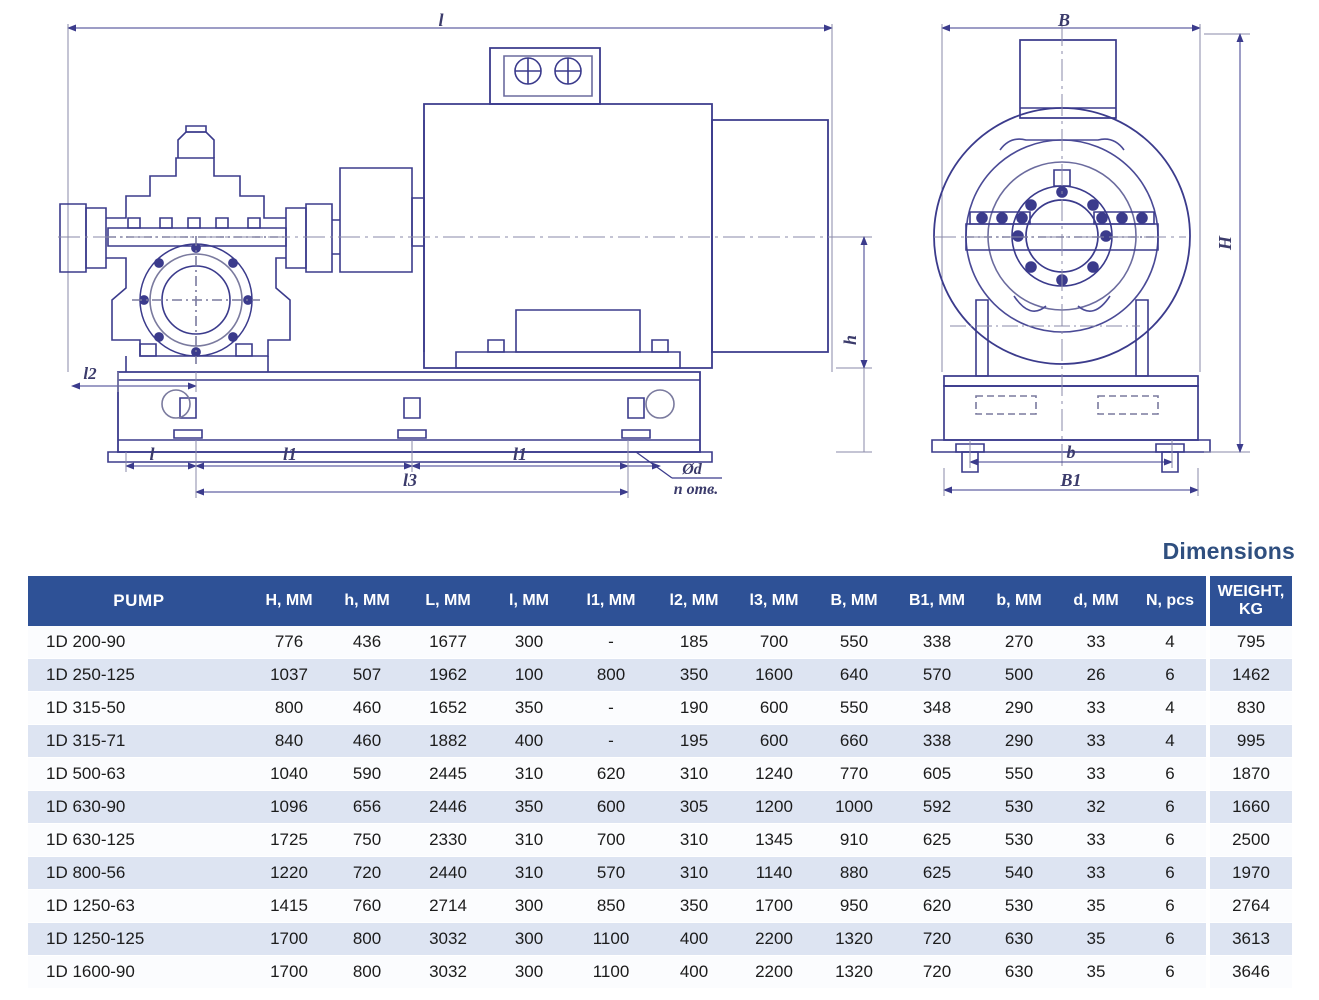 The image size is (1319, 1000). What do you see at coordinates (611, 807) in the screenshot?
I see `cell-l1: 600` at bounding box center [611, 807].